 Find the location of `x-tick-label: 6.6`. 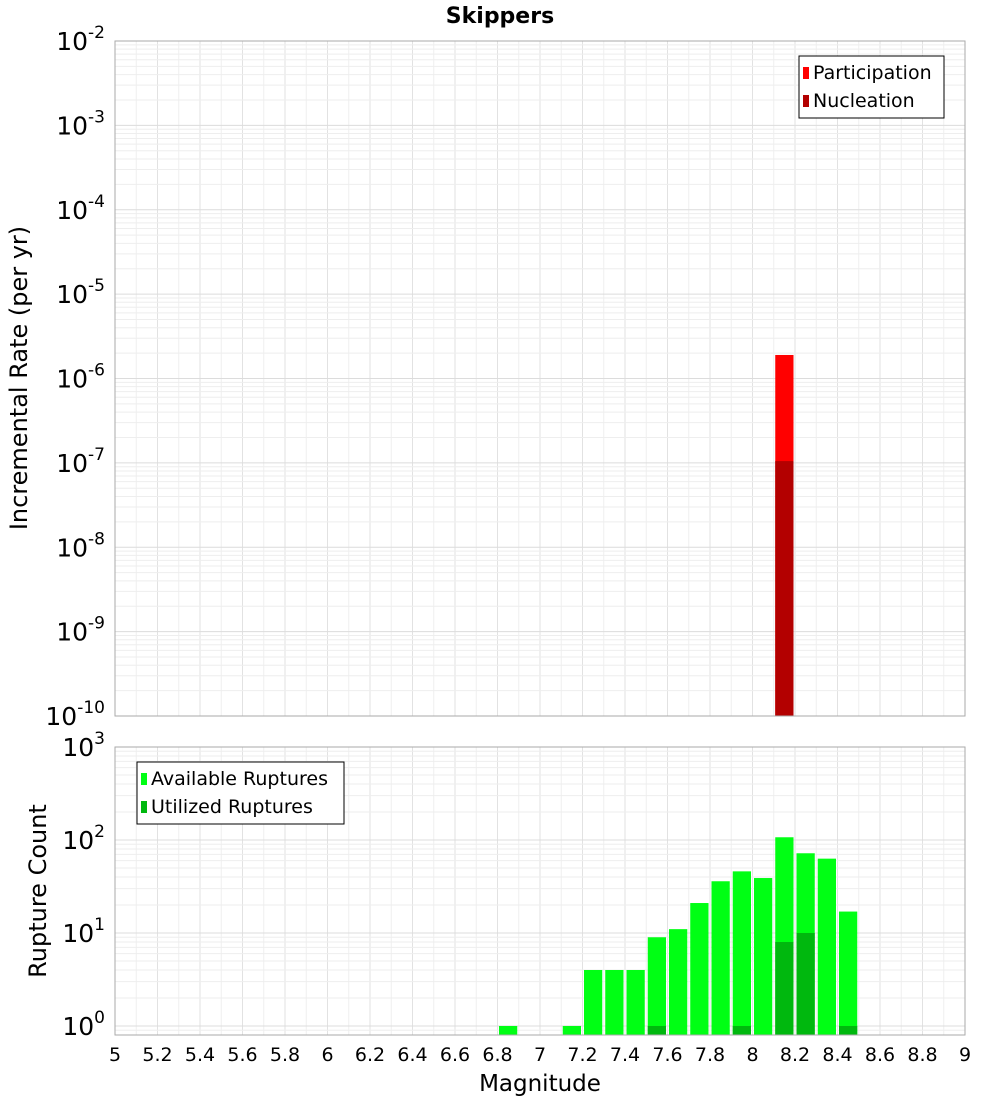

x-tick-label: 6.6 is located at coordinates (455, 1055).